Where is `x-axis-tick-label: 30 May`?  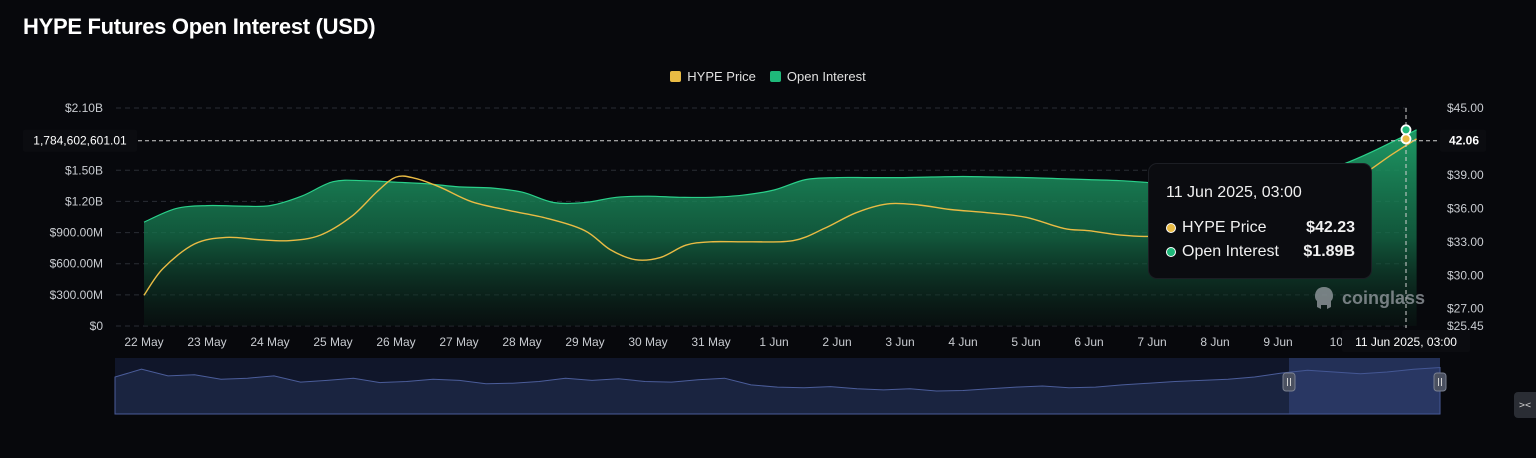
x-axis-tick-label: 30 May is located at coordinates (647, 342).